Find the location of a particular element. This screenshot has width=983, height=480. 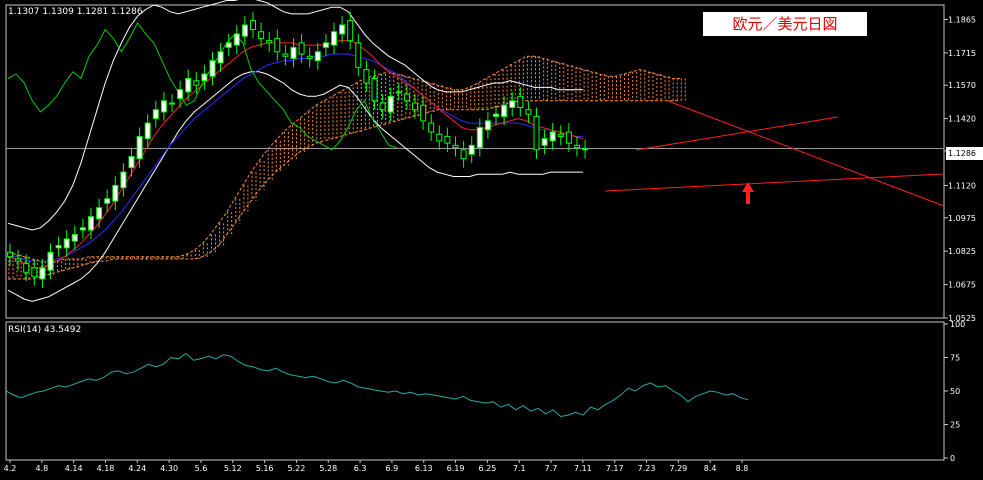

date-tick-label: 4.14 is located at coordinates (74, 468).